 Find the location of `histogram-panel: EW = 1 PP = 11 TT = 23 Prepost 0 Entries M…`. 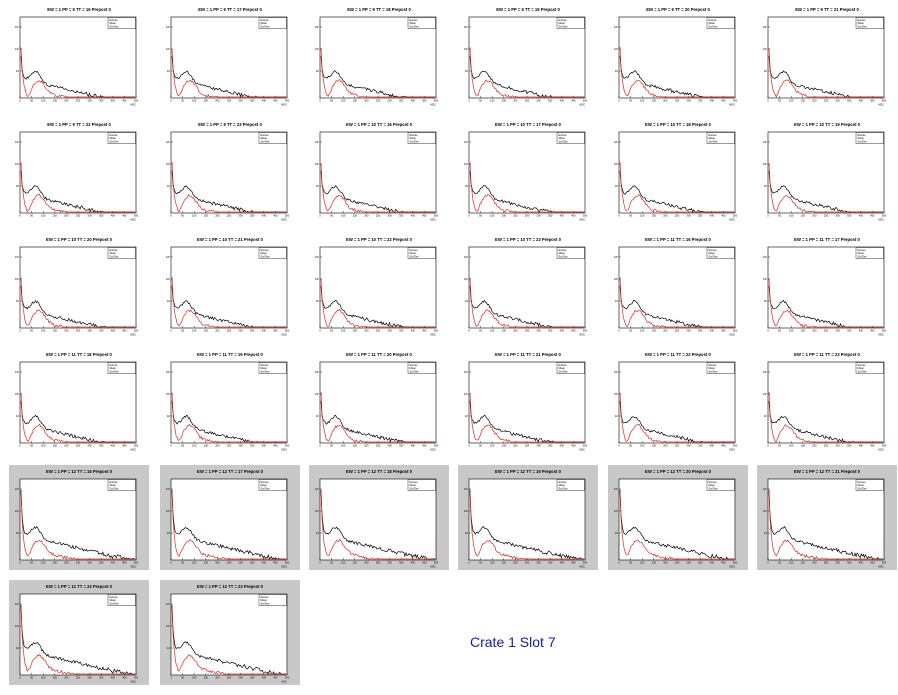

histogram-panel: EW = 1 PP = 11 TT = 23 Prepost 0 Entries M… is located at coordinates (827, 400).